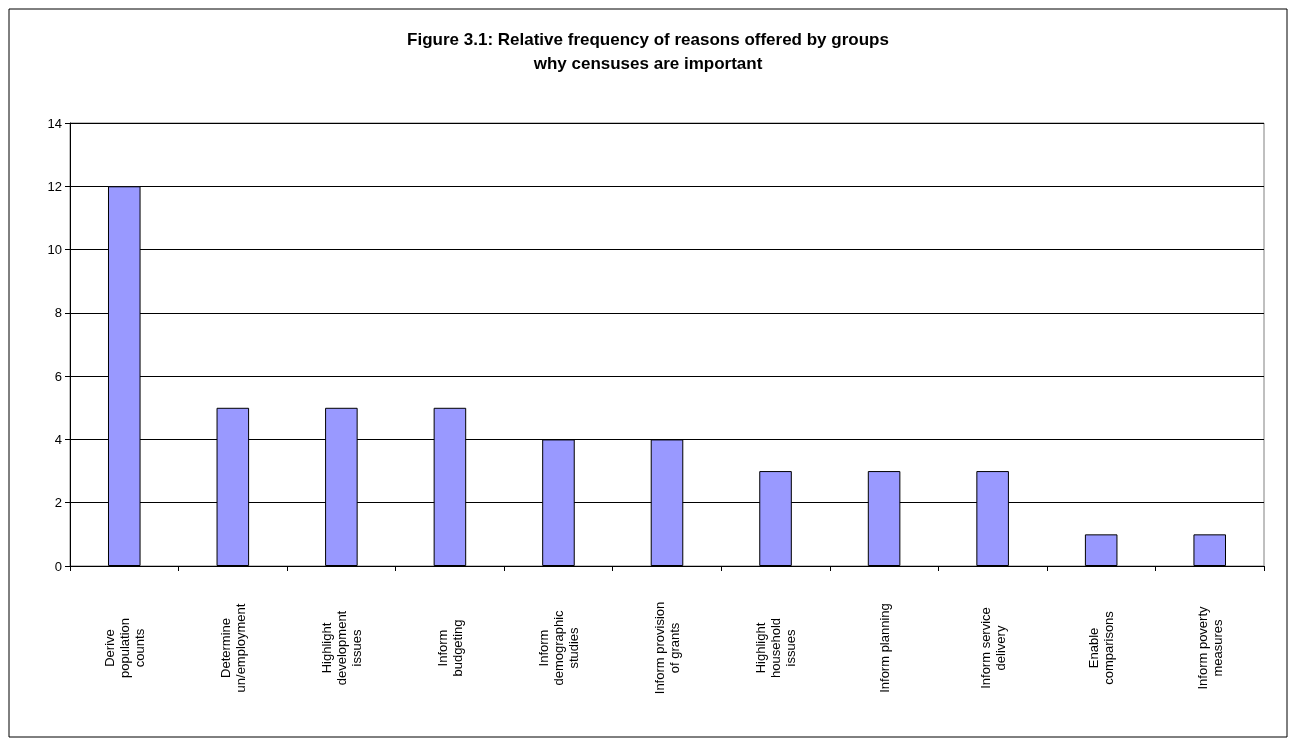 The image size is (1296, 748). What do you see at coordinates (449, 648) in the screenshot?
I see `x-tick-label: Inform budgeting` at bounding box center [449, 648].